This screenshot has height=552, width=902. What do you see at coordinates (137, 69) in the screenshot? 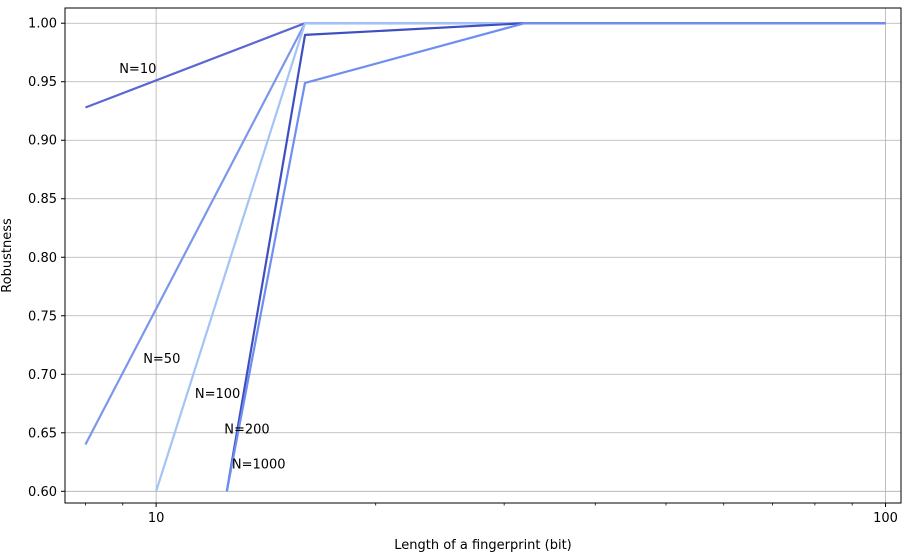
I see `series-label: N=10` at bounding box center [137, 69].